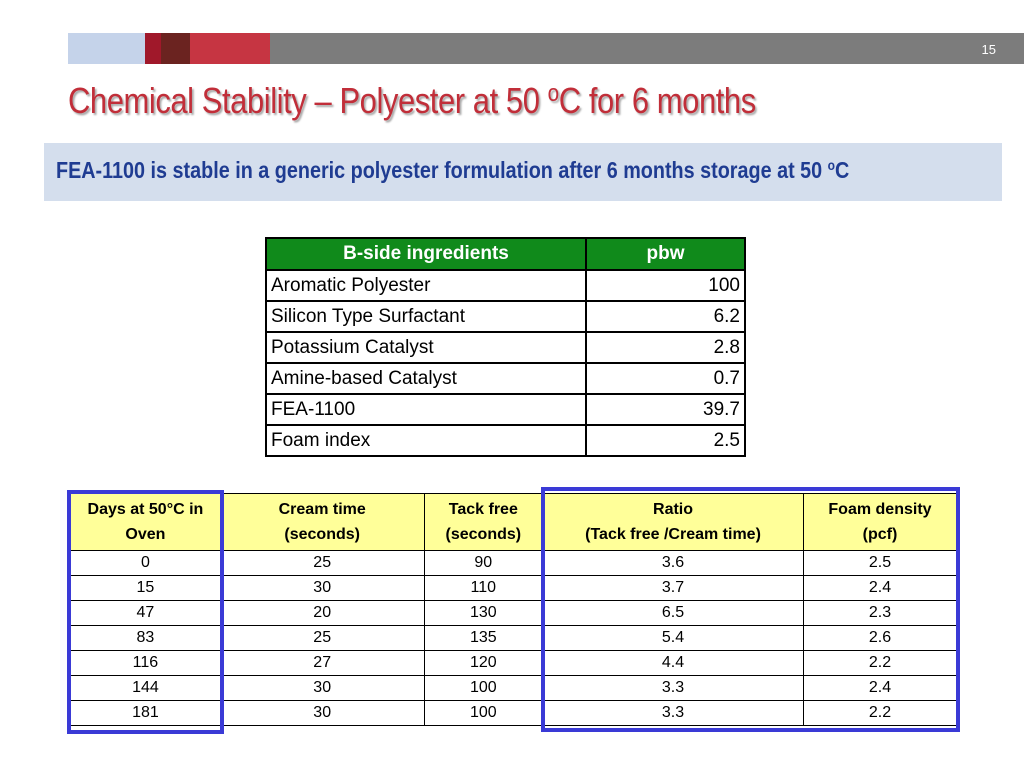  I want to click on ingredient-name: Foam index, so click(426, 440).